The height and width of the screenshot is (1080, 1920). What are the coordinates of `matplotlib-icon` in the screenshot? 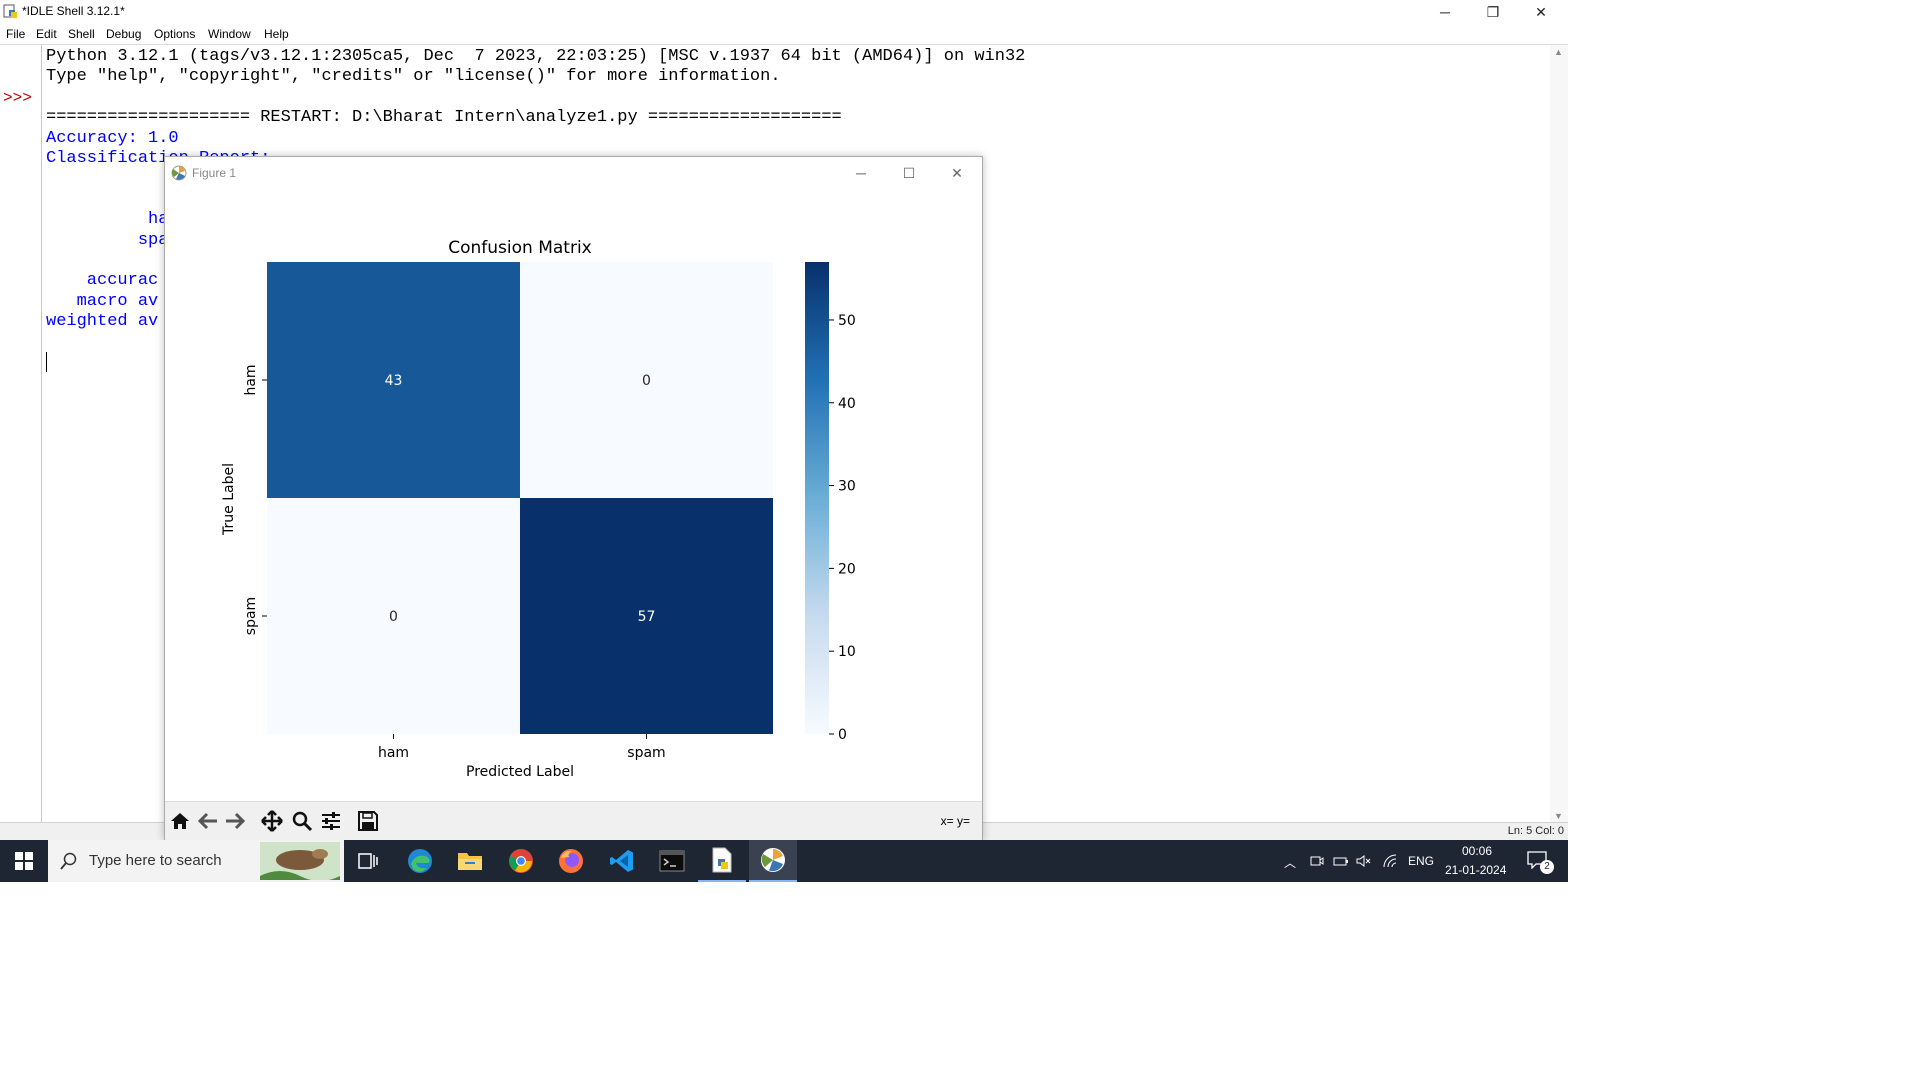 It's located at (179, 173).